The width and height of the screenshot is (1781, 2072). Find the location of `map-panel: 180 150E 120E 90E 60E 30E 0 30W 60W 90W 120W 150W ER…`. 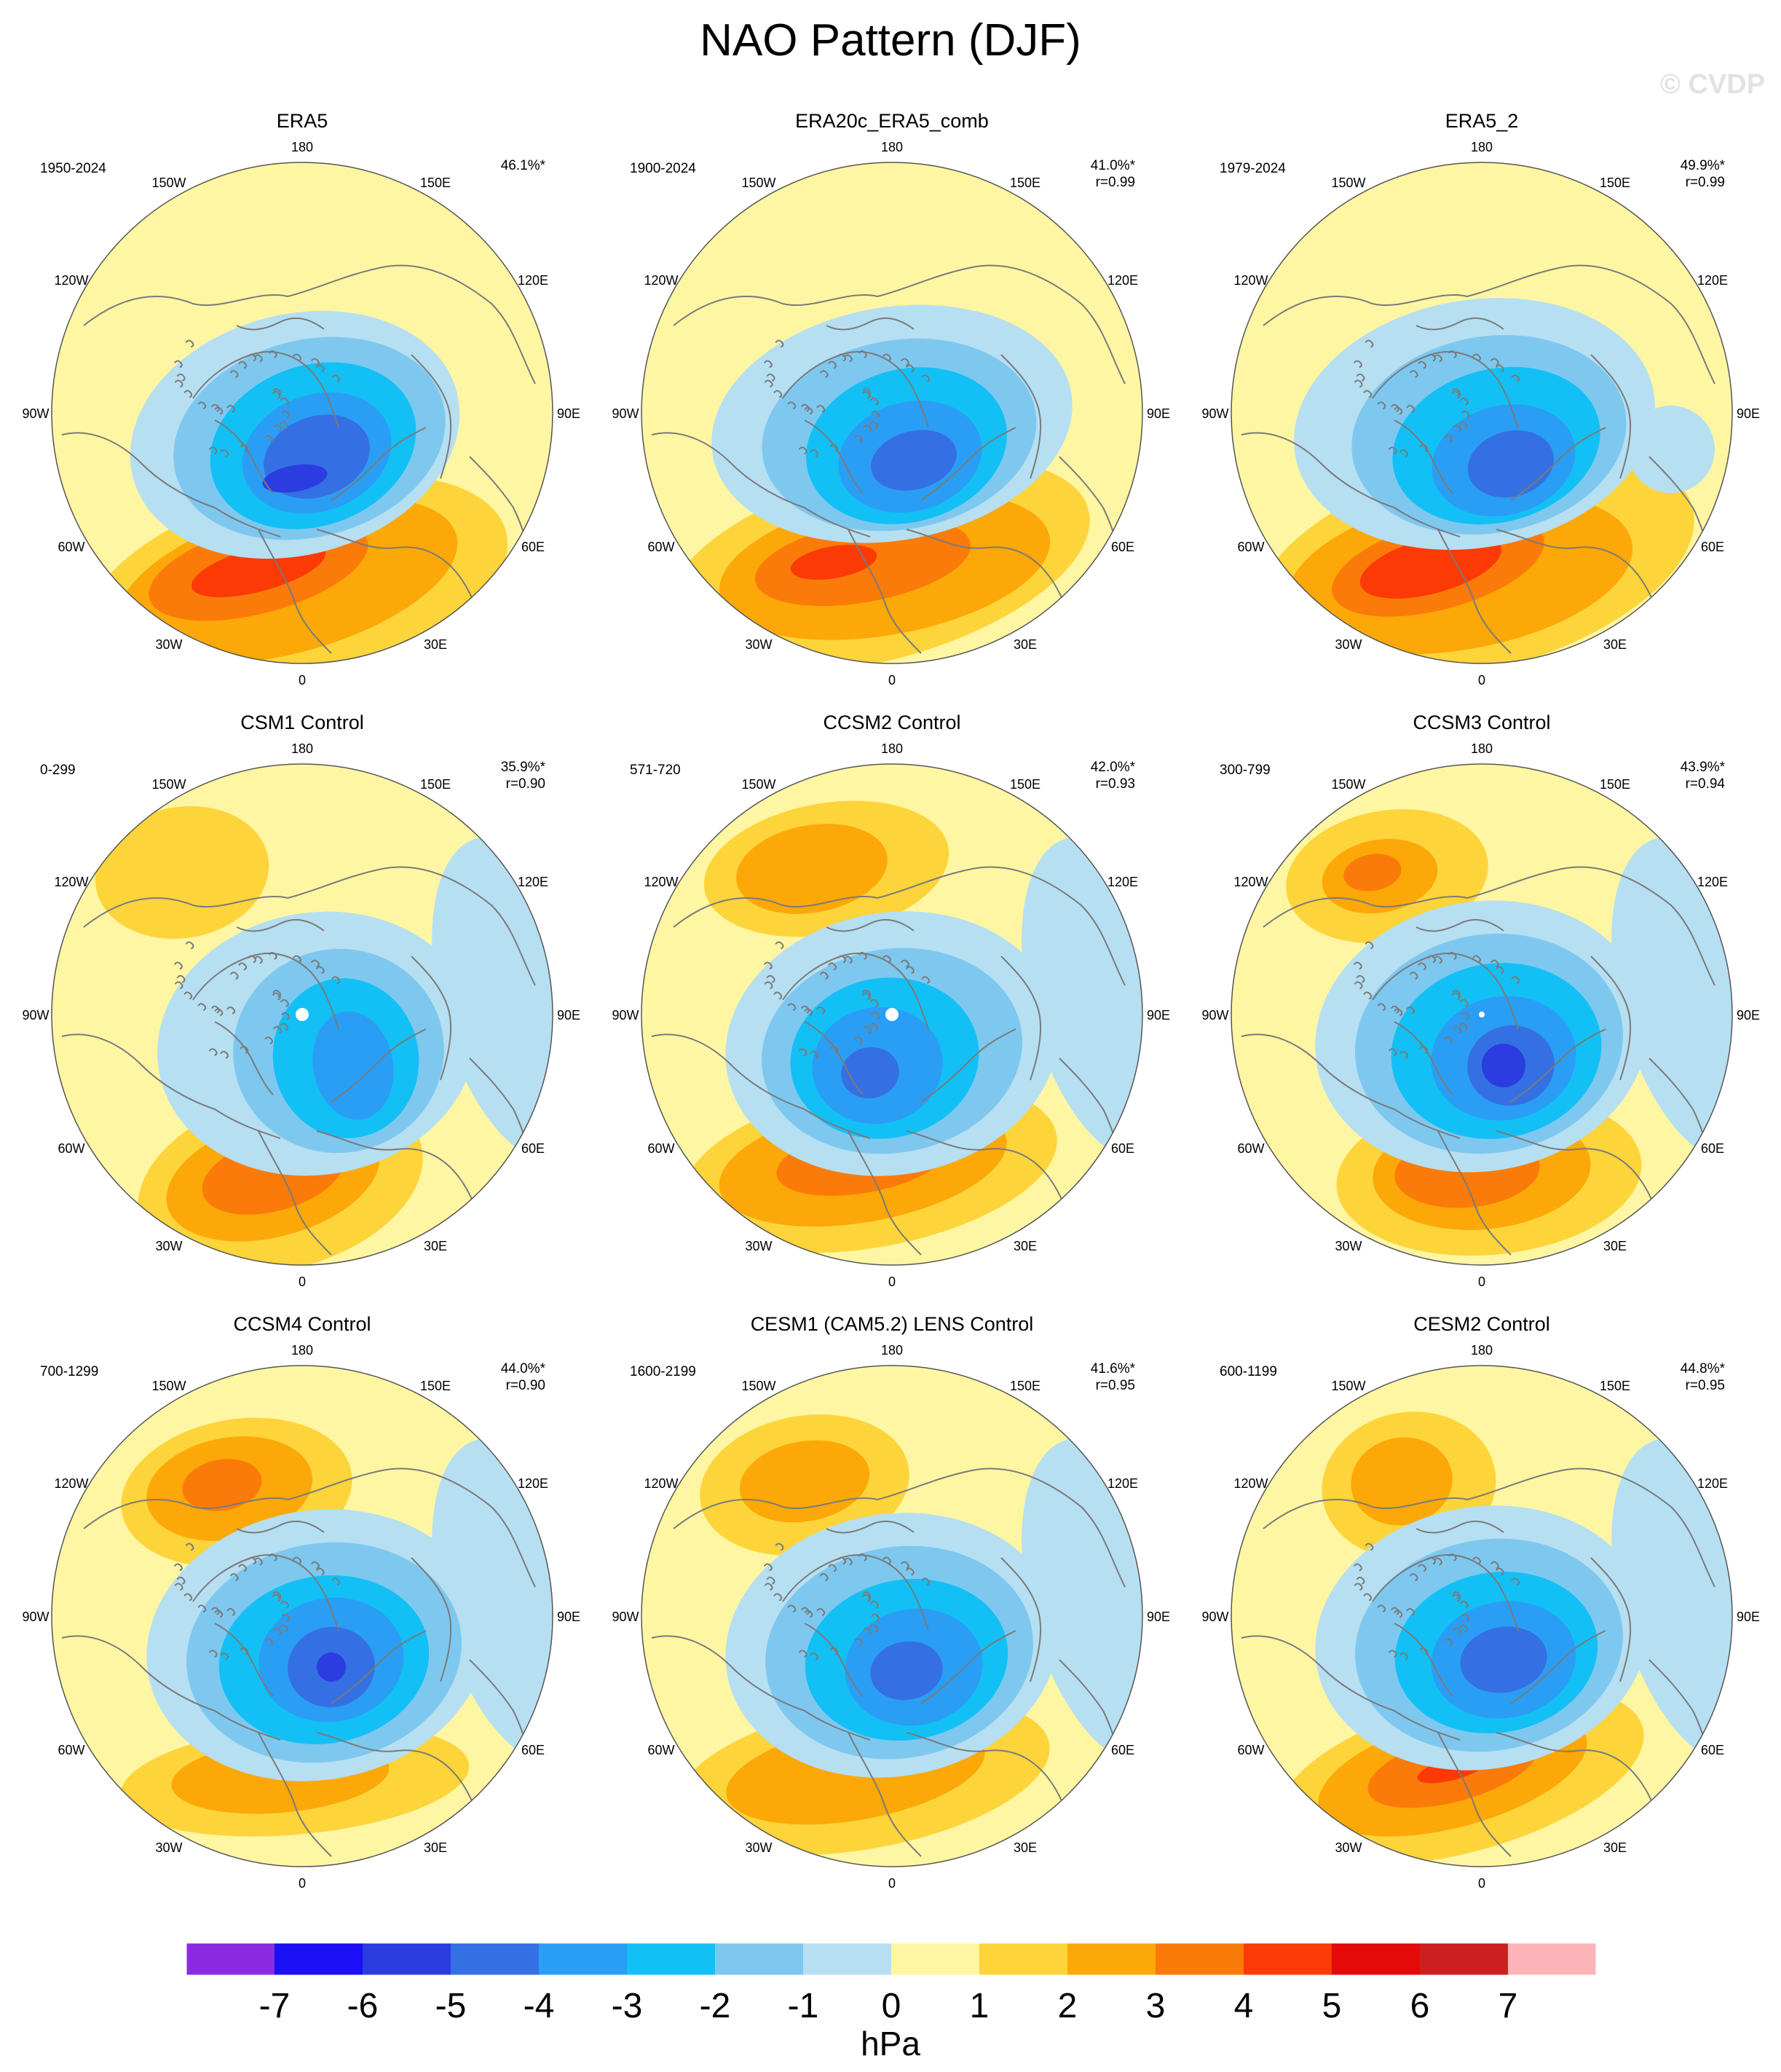

map-panel: 180 150E 120E 90E 60E 30E 0 30W 60W 90W 120W 150W ER… is located at coordinates (1480, 399).